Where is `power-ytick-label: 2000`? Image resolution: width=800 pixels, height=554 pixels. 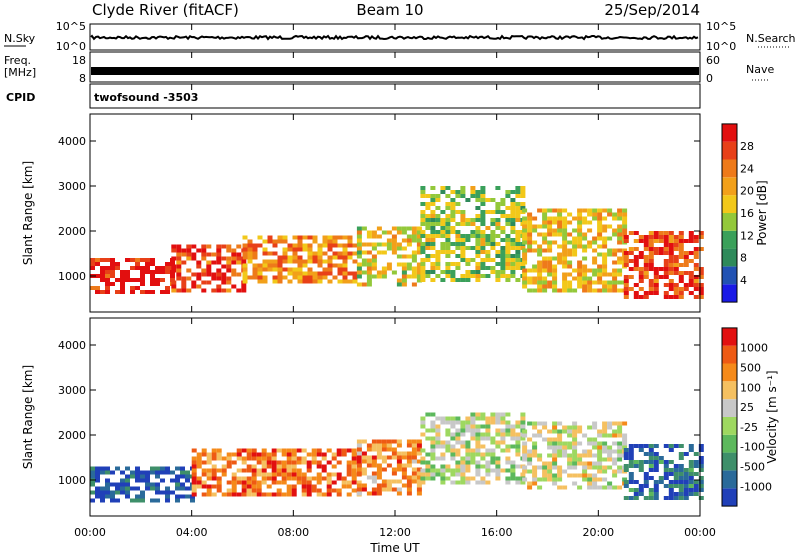
power-ytick-label: 2000 is located at coordinates (72, 231).